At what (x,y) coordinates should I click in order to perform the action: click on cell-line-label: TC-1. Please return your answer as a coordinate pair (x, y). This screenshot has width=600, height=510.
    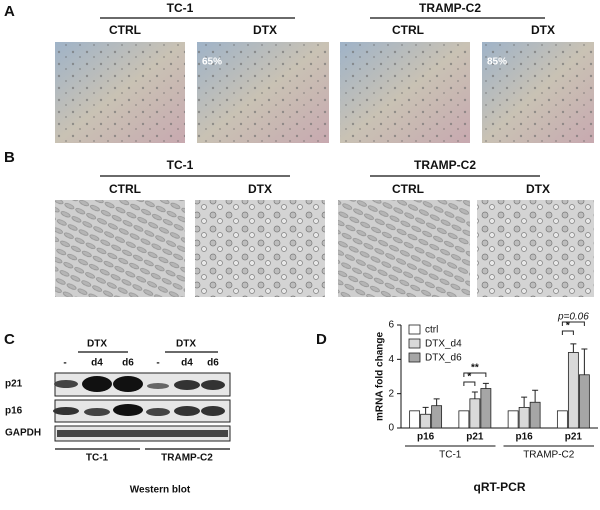
    Looking at the image, I should click on (97, 458).